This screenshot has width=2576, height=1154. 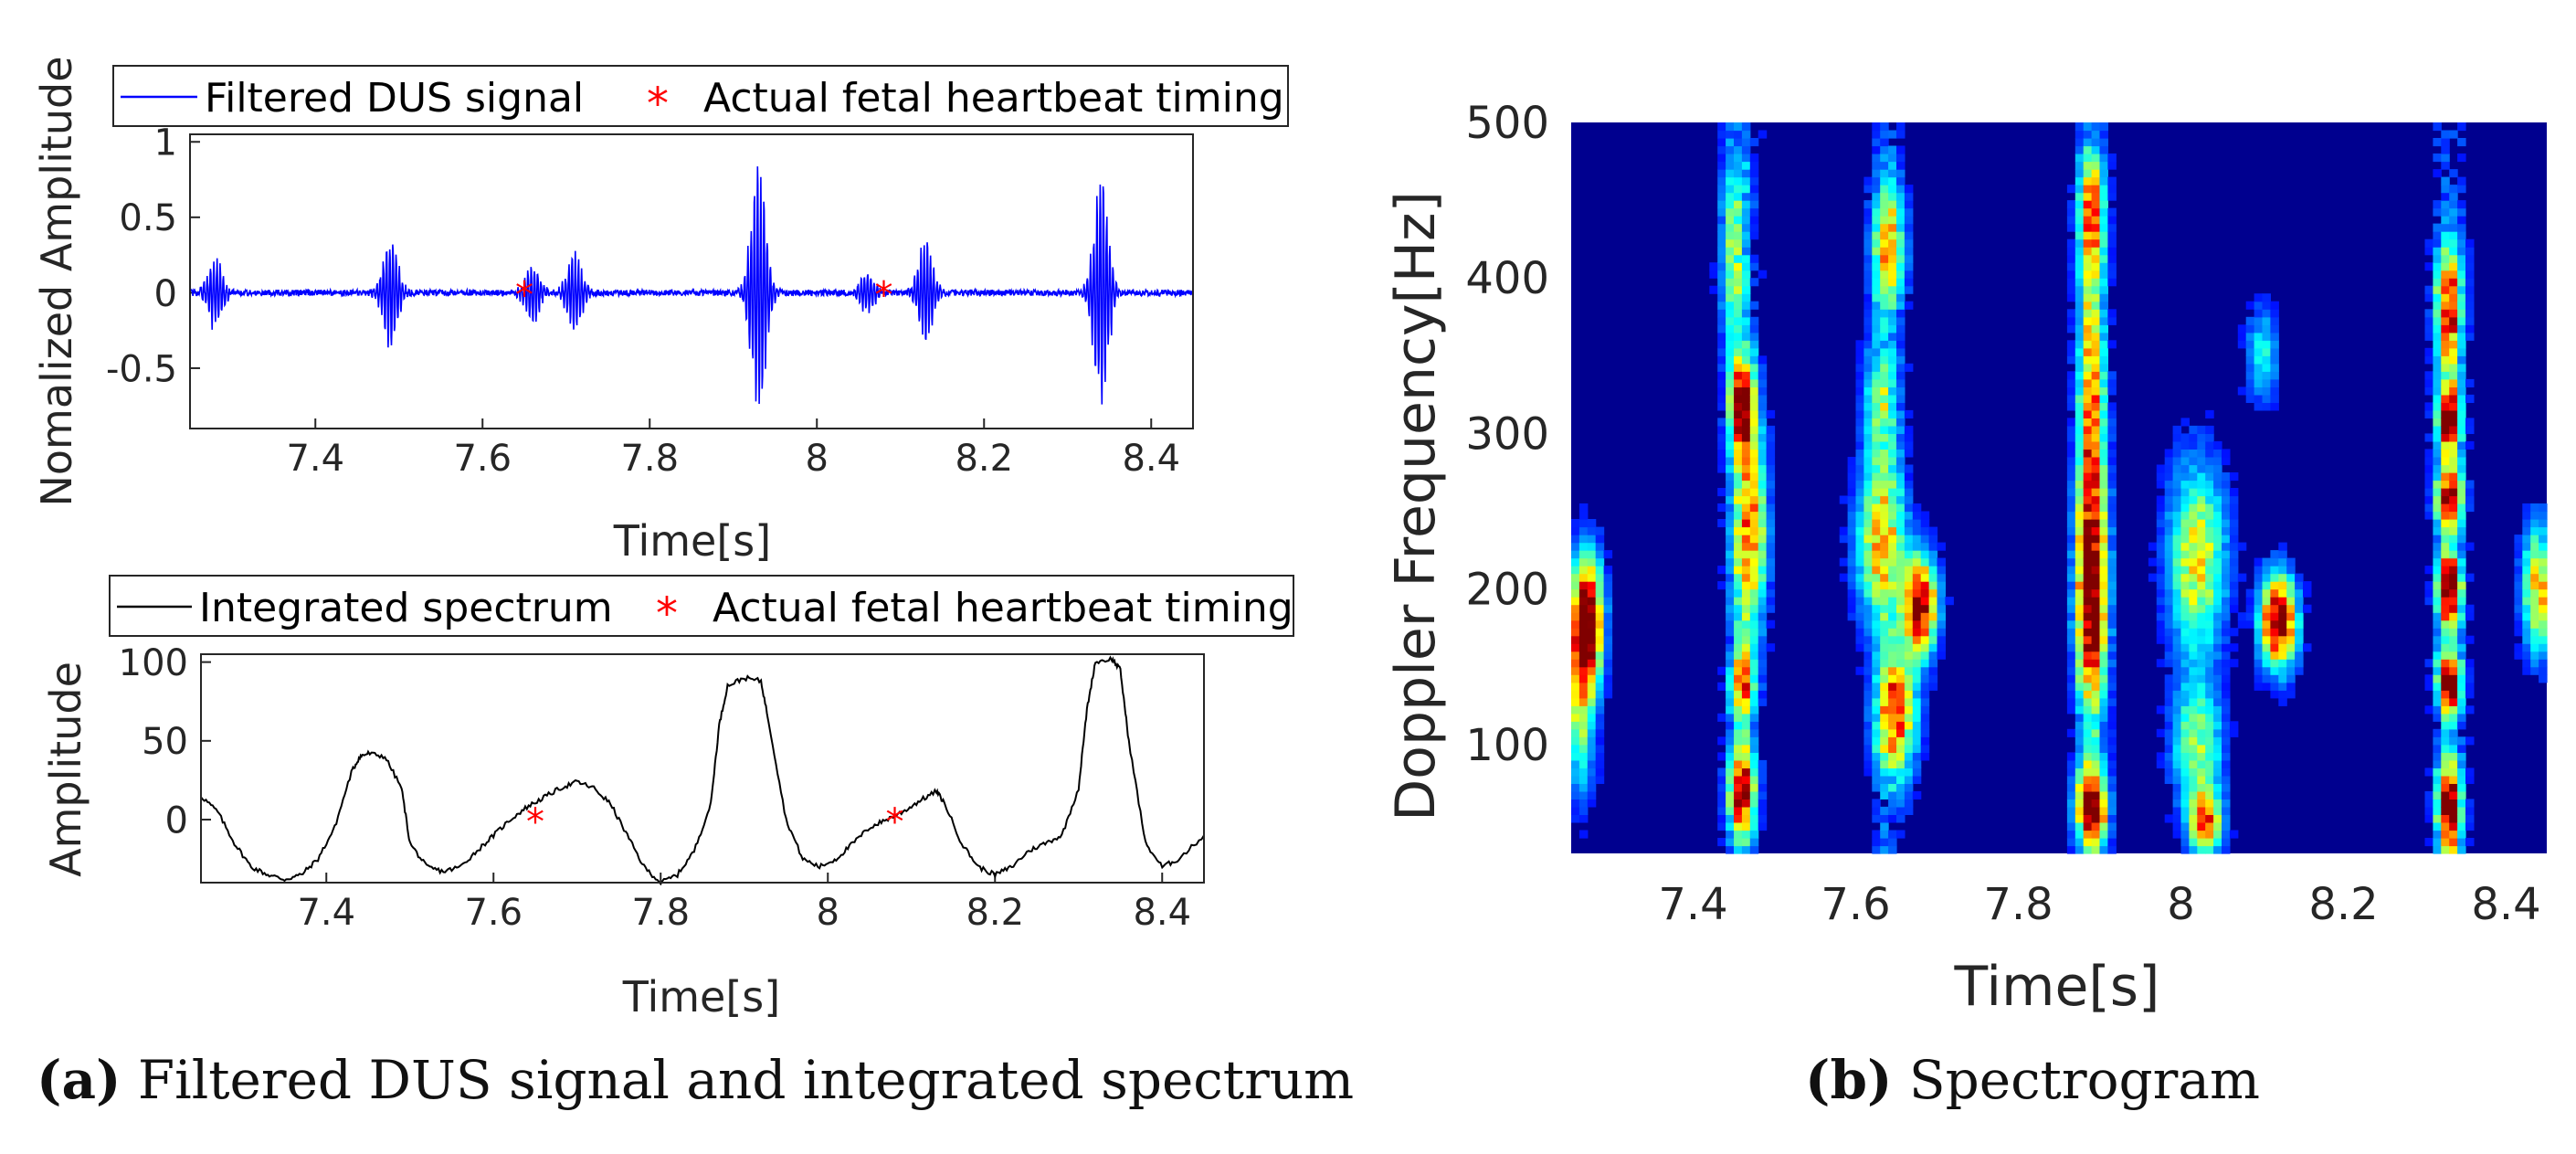 What do you see at coordinates (1507, 434) in the screenshot?
I see `spectrogram-y-tick-label: 300` at bounding box center [1507, 434].